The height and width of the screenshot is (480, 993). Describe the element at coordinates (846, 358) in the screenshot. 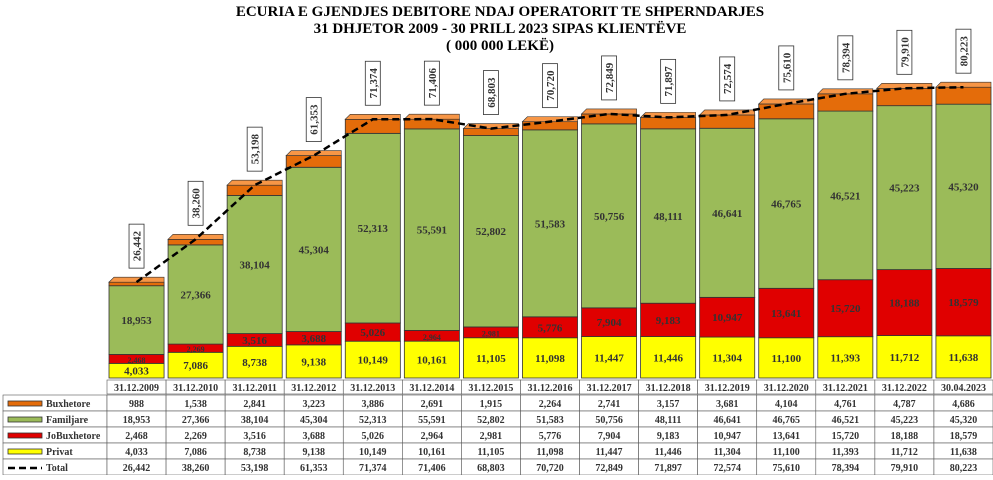

I see `data-label-privat: 11,393` at that location.